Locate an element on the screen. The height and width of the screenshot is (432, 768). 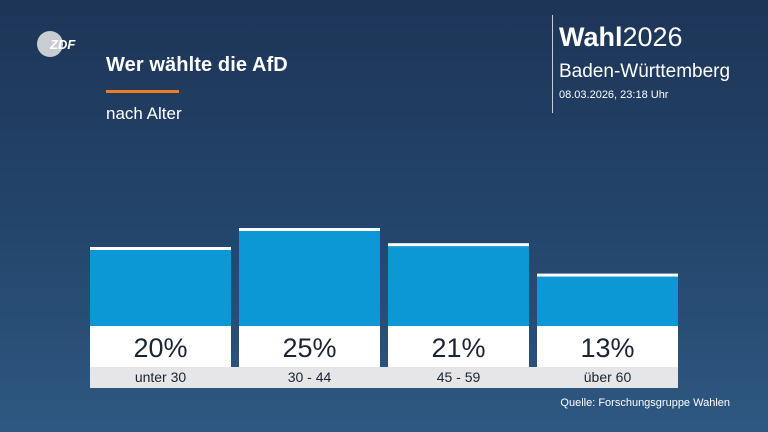
data-label: 21% is located at coordinates (458, 348).